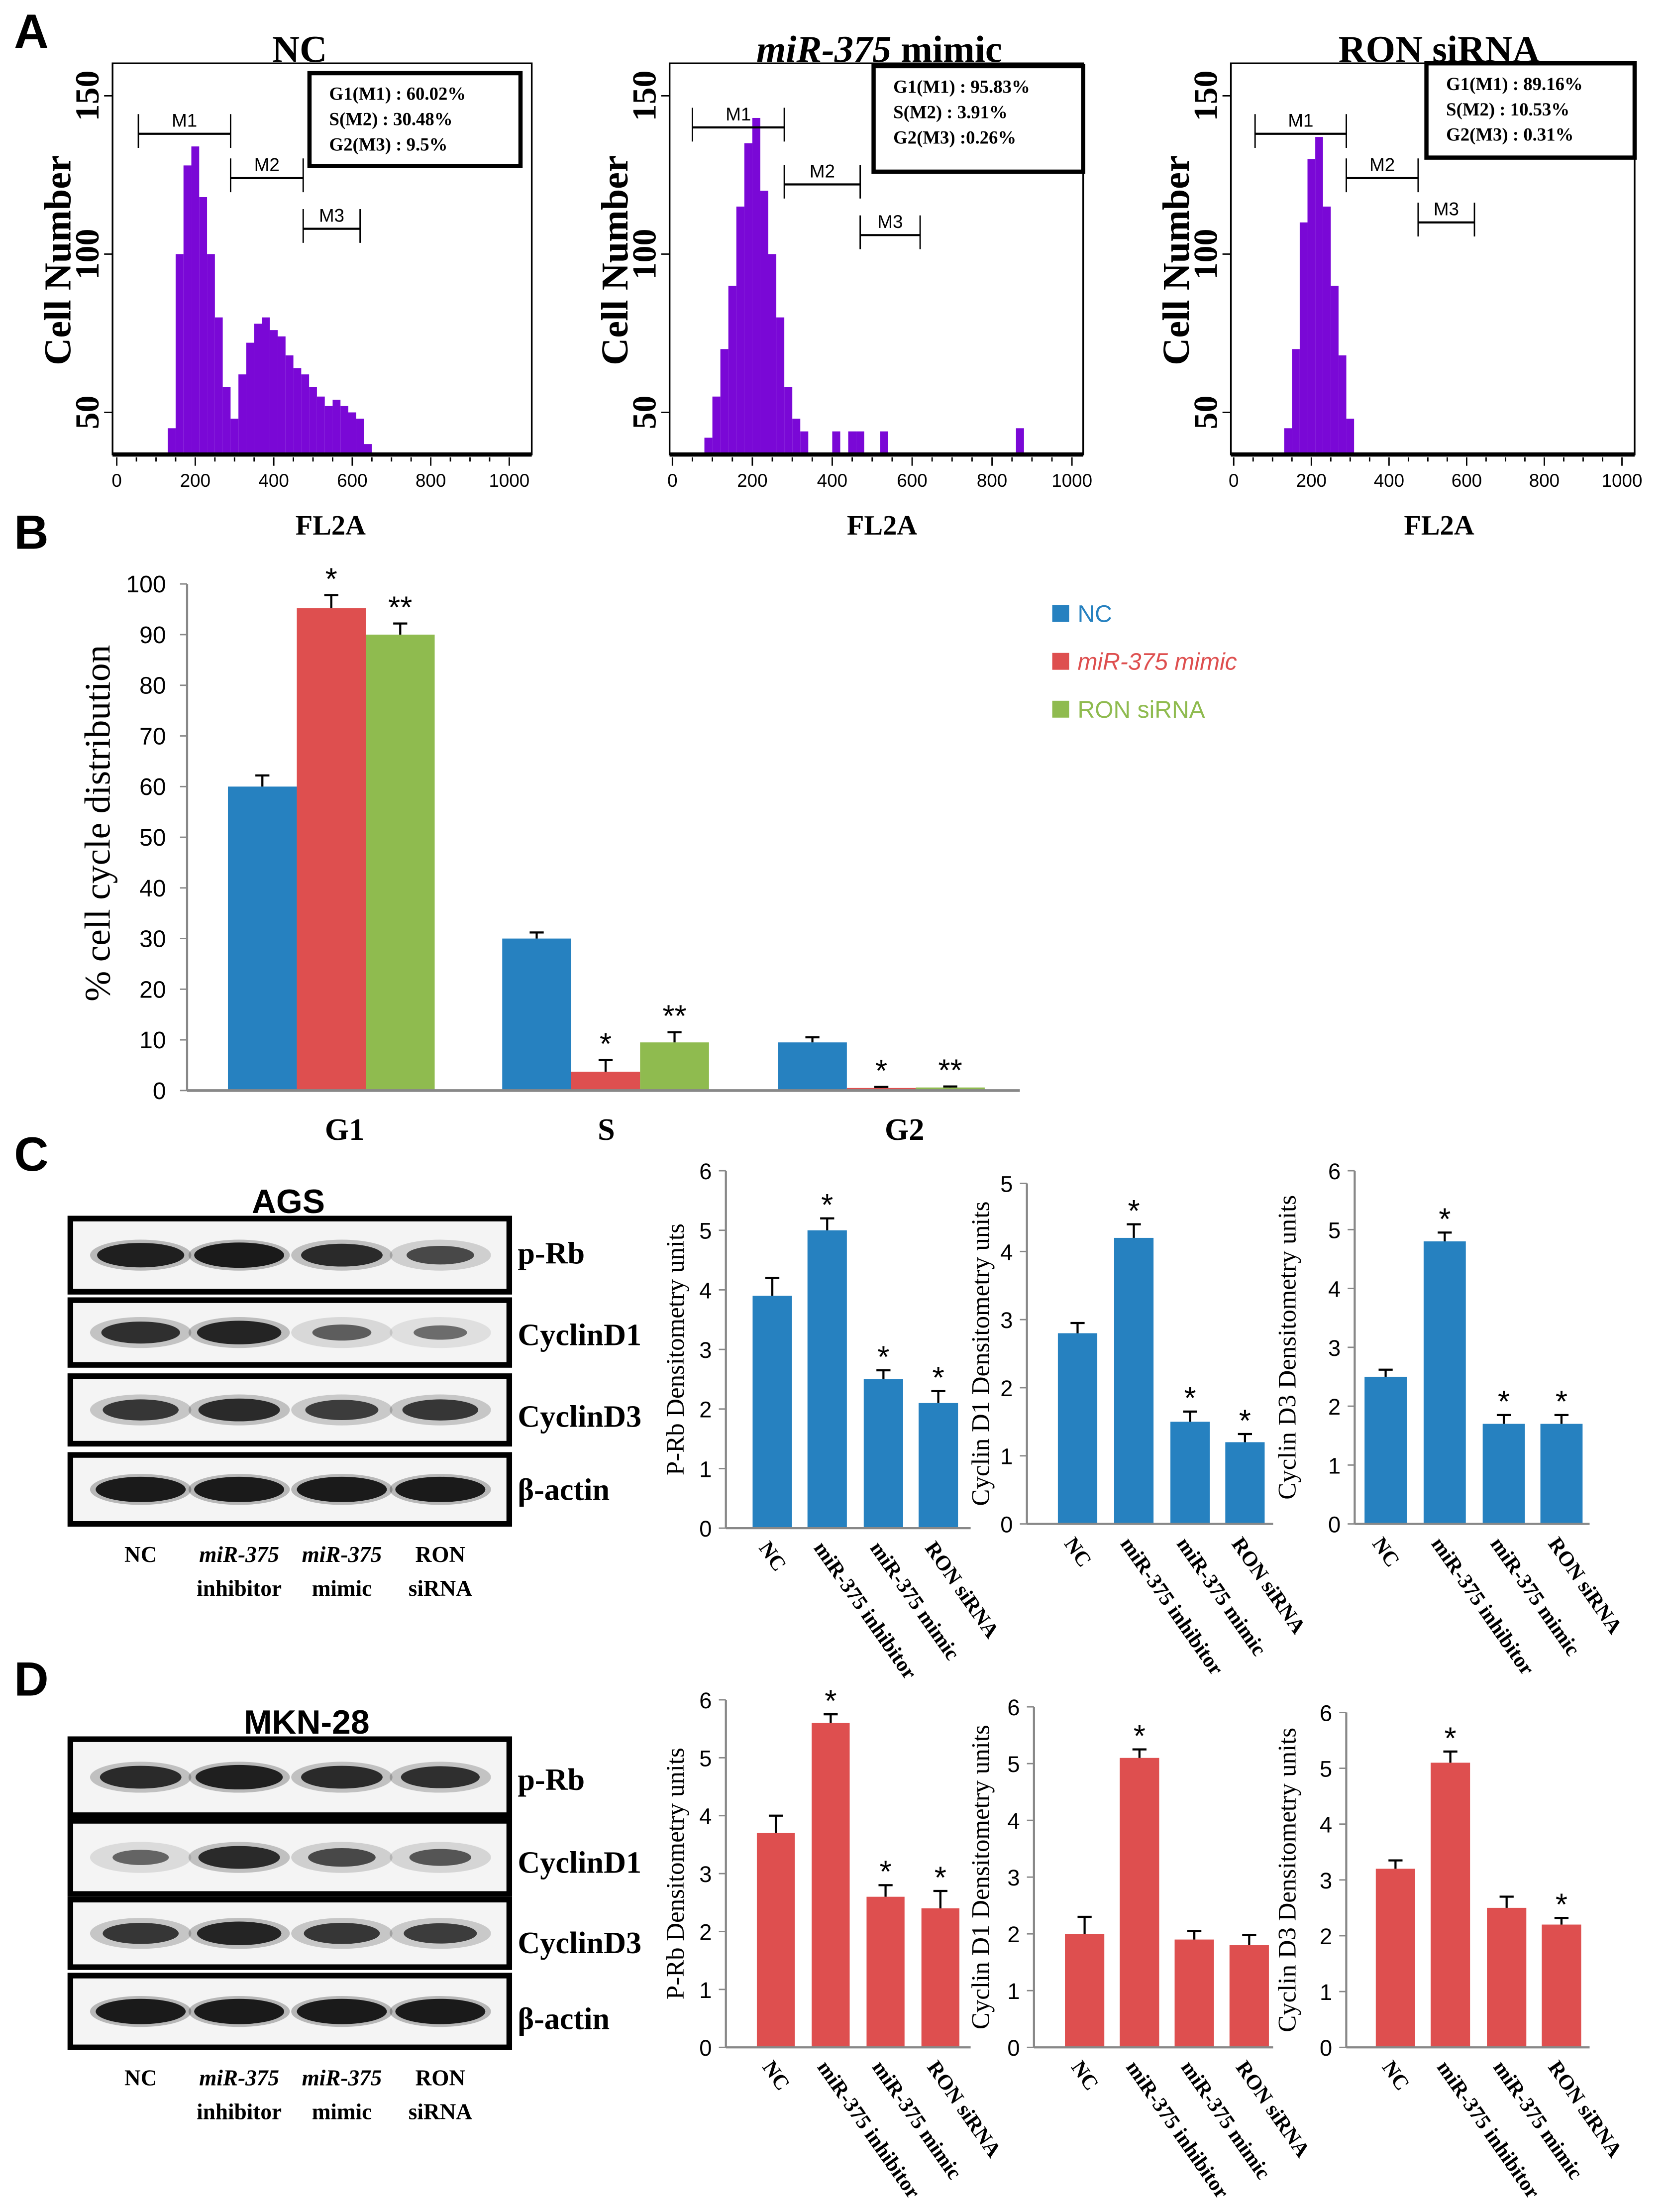 The width and height of the screenshot is (1667, 2212). What do you see at coordinates (391, 119) in the screenshot?
I see `stats-line: S(M2) : 30.48%` at bounding box center [391, 119].